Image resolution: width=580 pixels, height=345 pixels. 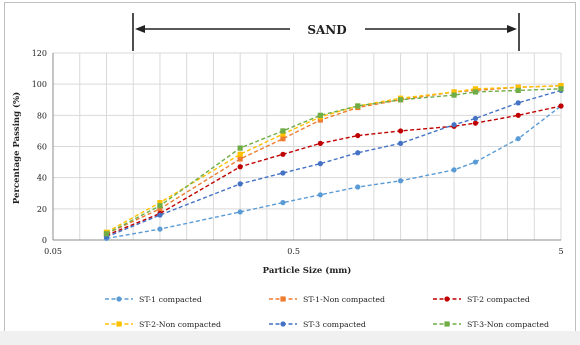 I want to click on sand-range-banner: SAND, so click(x=326, y=32).